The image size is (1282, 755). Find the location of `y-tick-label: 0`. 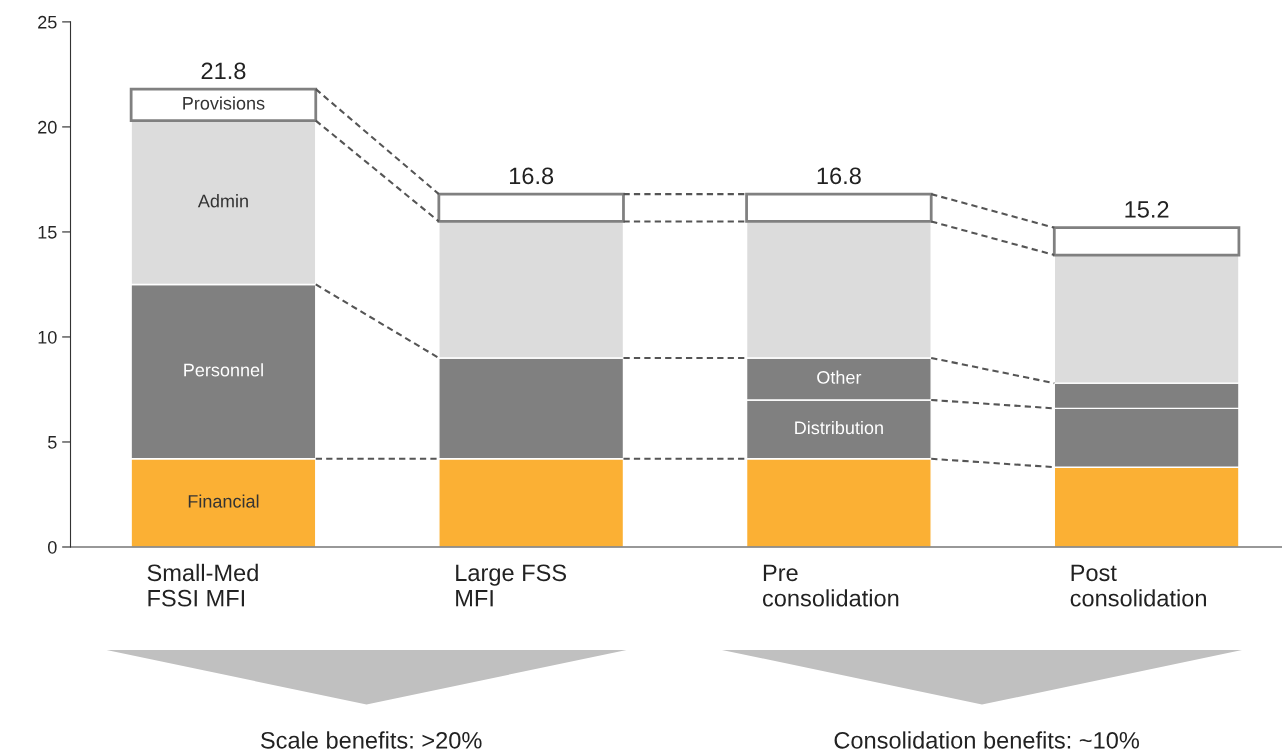

y-tick-label: 0 is located at coordinates (52, 547).